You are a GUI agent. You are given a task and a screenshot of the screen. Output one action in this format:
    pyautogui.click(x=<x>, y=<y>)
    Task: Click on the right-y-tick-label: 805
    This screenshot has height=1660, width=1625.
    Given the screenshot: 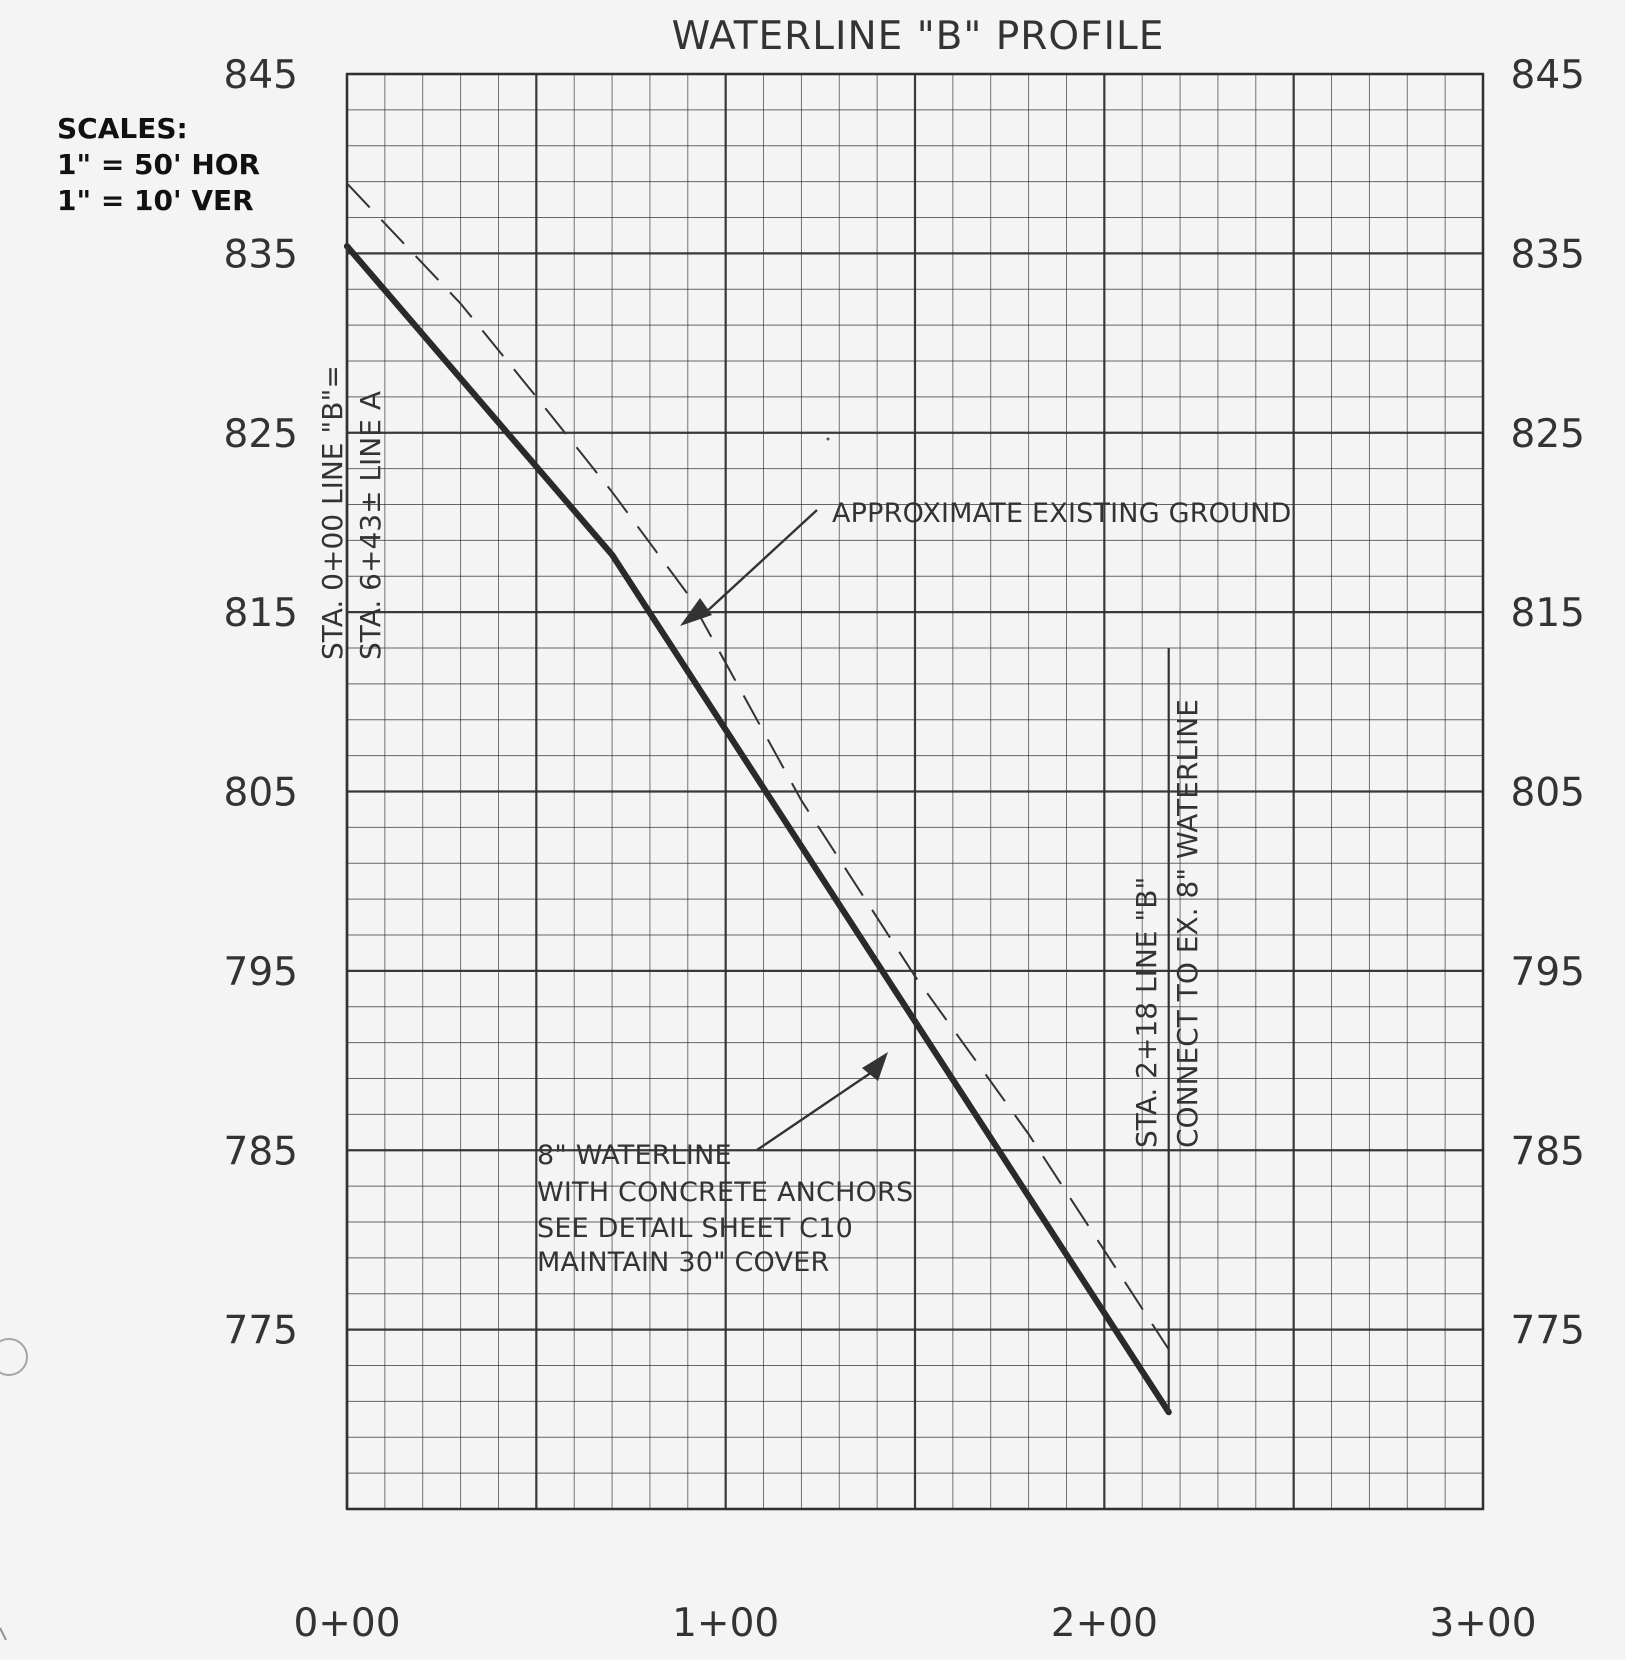 What is the action you would take?
    pyautogui.click(x=1548, y=793)
    